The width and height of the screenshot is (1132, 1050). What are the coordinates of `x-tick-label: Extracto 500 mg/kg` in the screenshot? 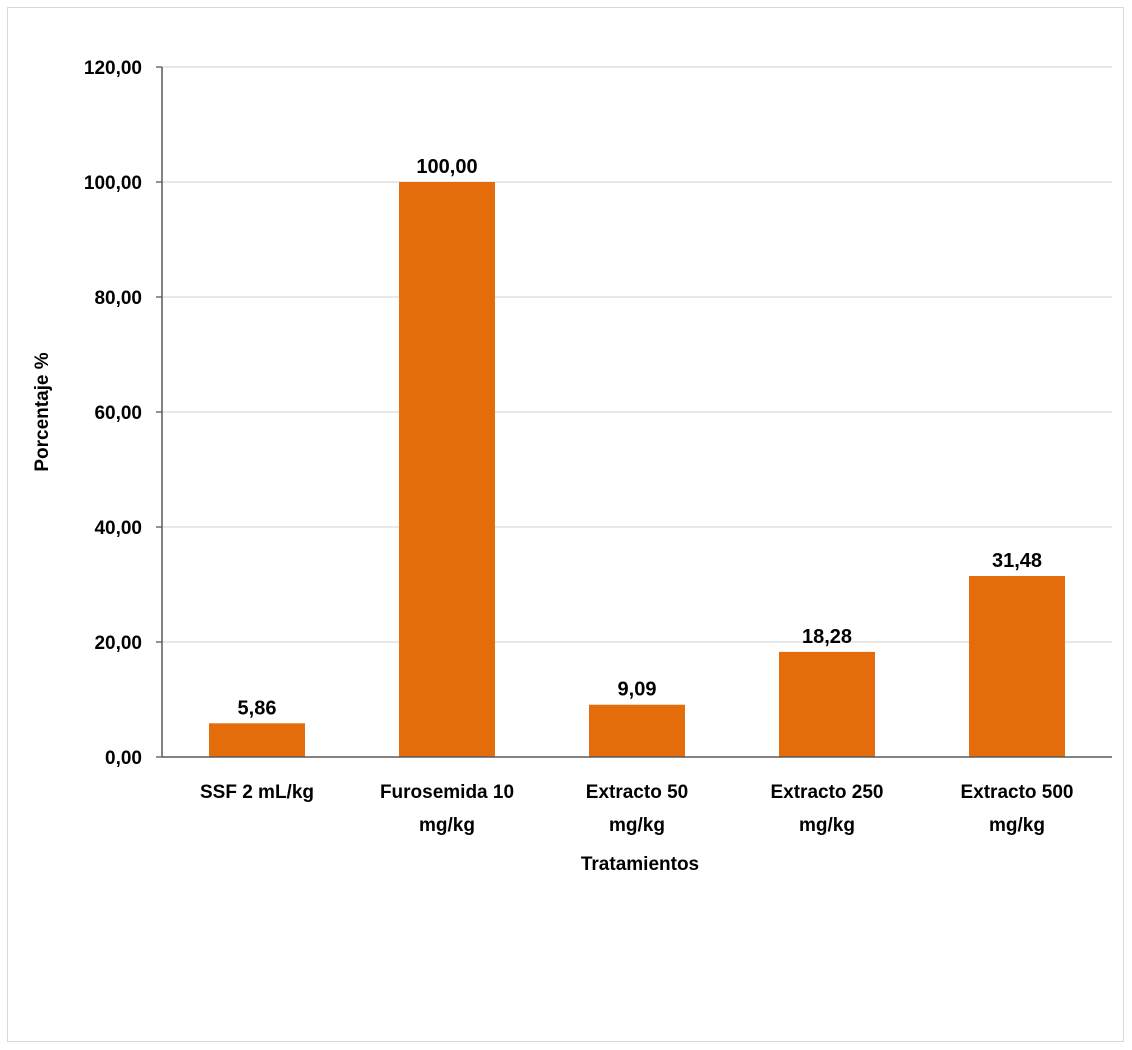 It's located at (1016, 809).